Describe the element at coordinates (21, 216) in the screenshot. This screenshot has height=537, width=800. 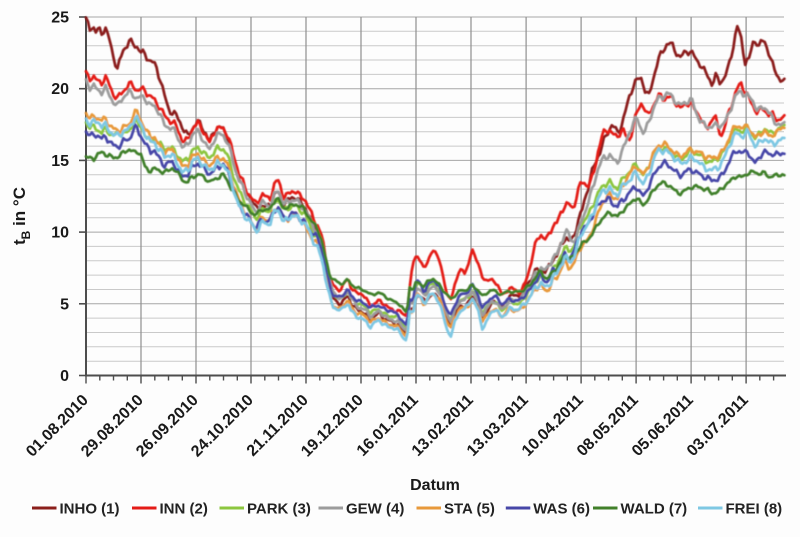
I see `svg-text: tB in °C` at that location.